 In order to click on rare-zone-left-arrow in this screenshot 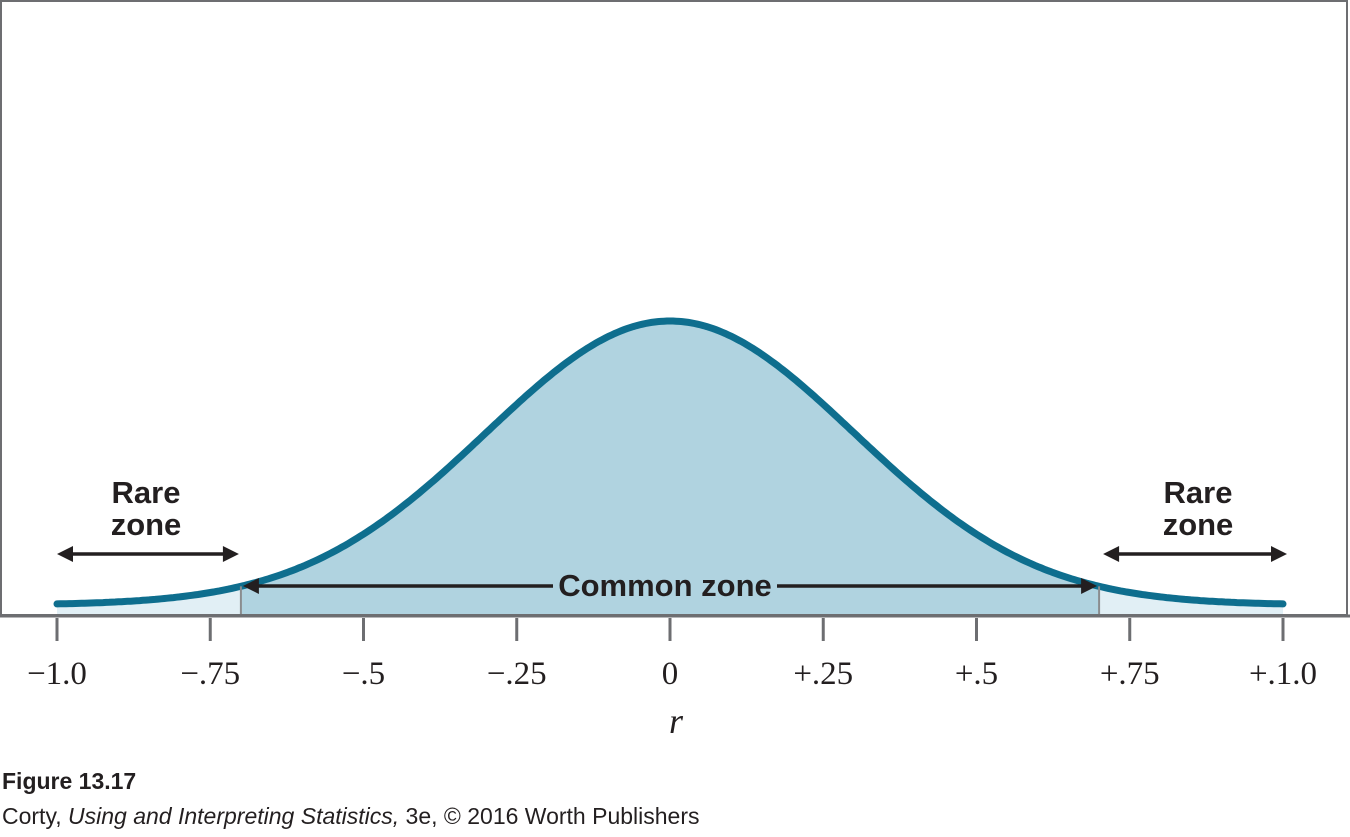, I will do `click(148, 554)`.